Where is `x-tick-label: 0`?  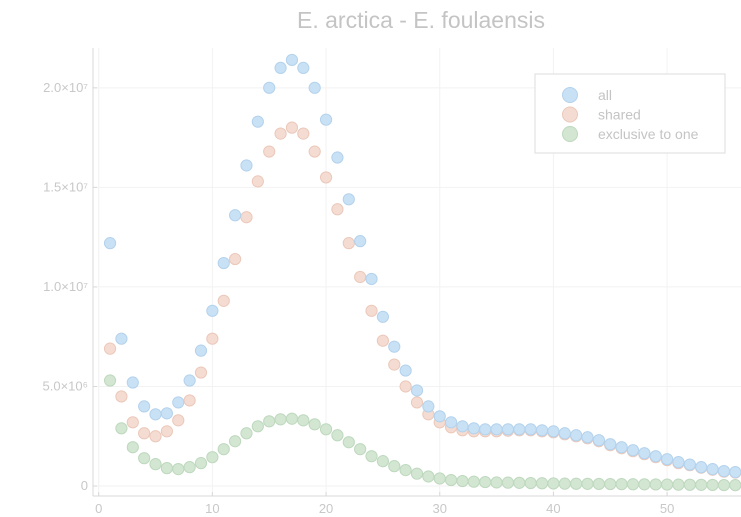 x-tick-label: 0 is located at coordinates (98, 508).